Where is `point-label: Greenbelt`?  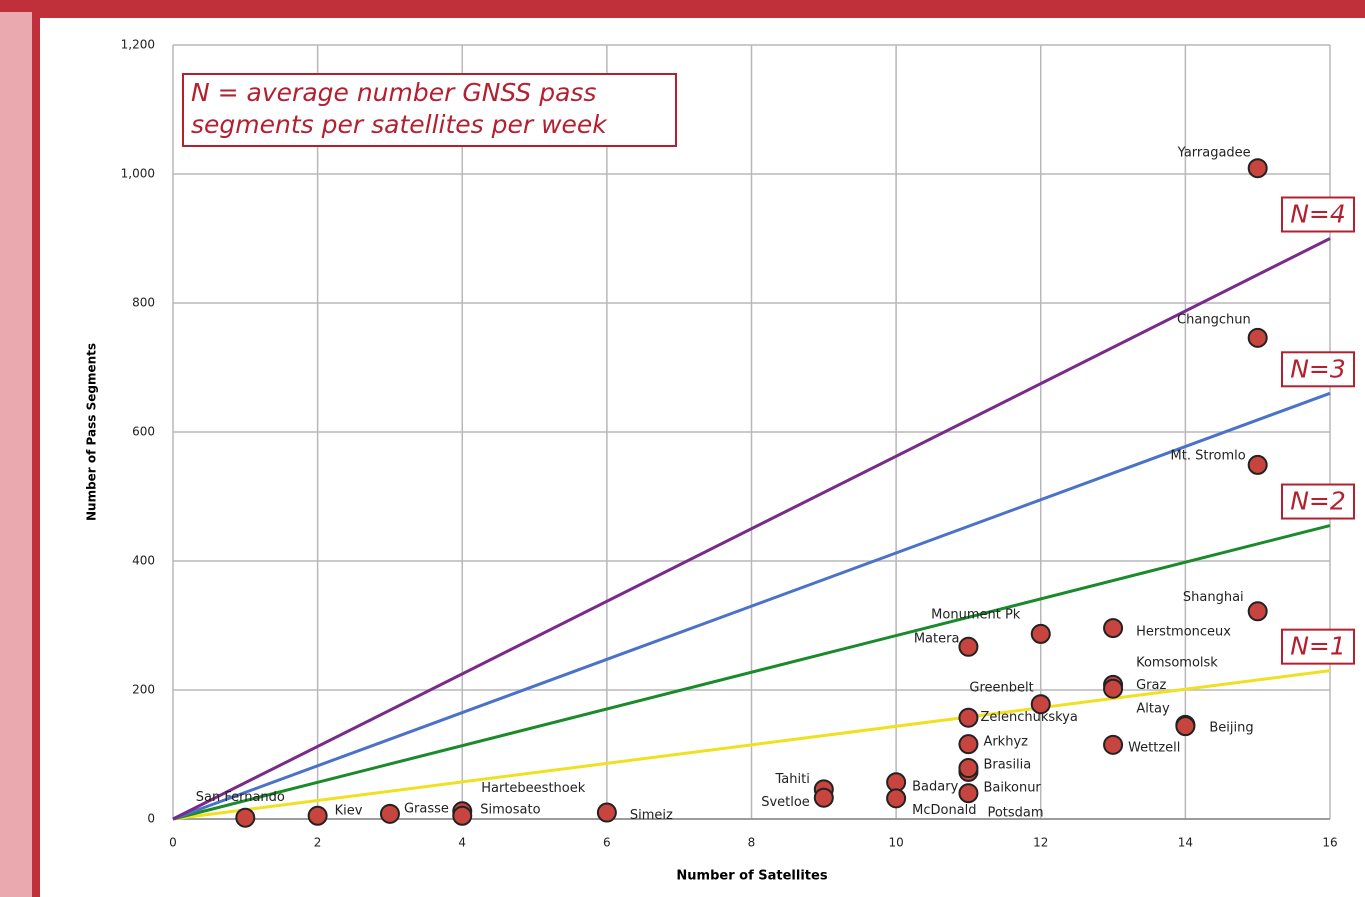 point-label: Greenbelt is located at coordinates (1001, 688).